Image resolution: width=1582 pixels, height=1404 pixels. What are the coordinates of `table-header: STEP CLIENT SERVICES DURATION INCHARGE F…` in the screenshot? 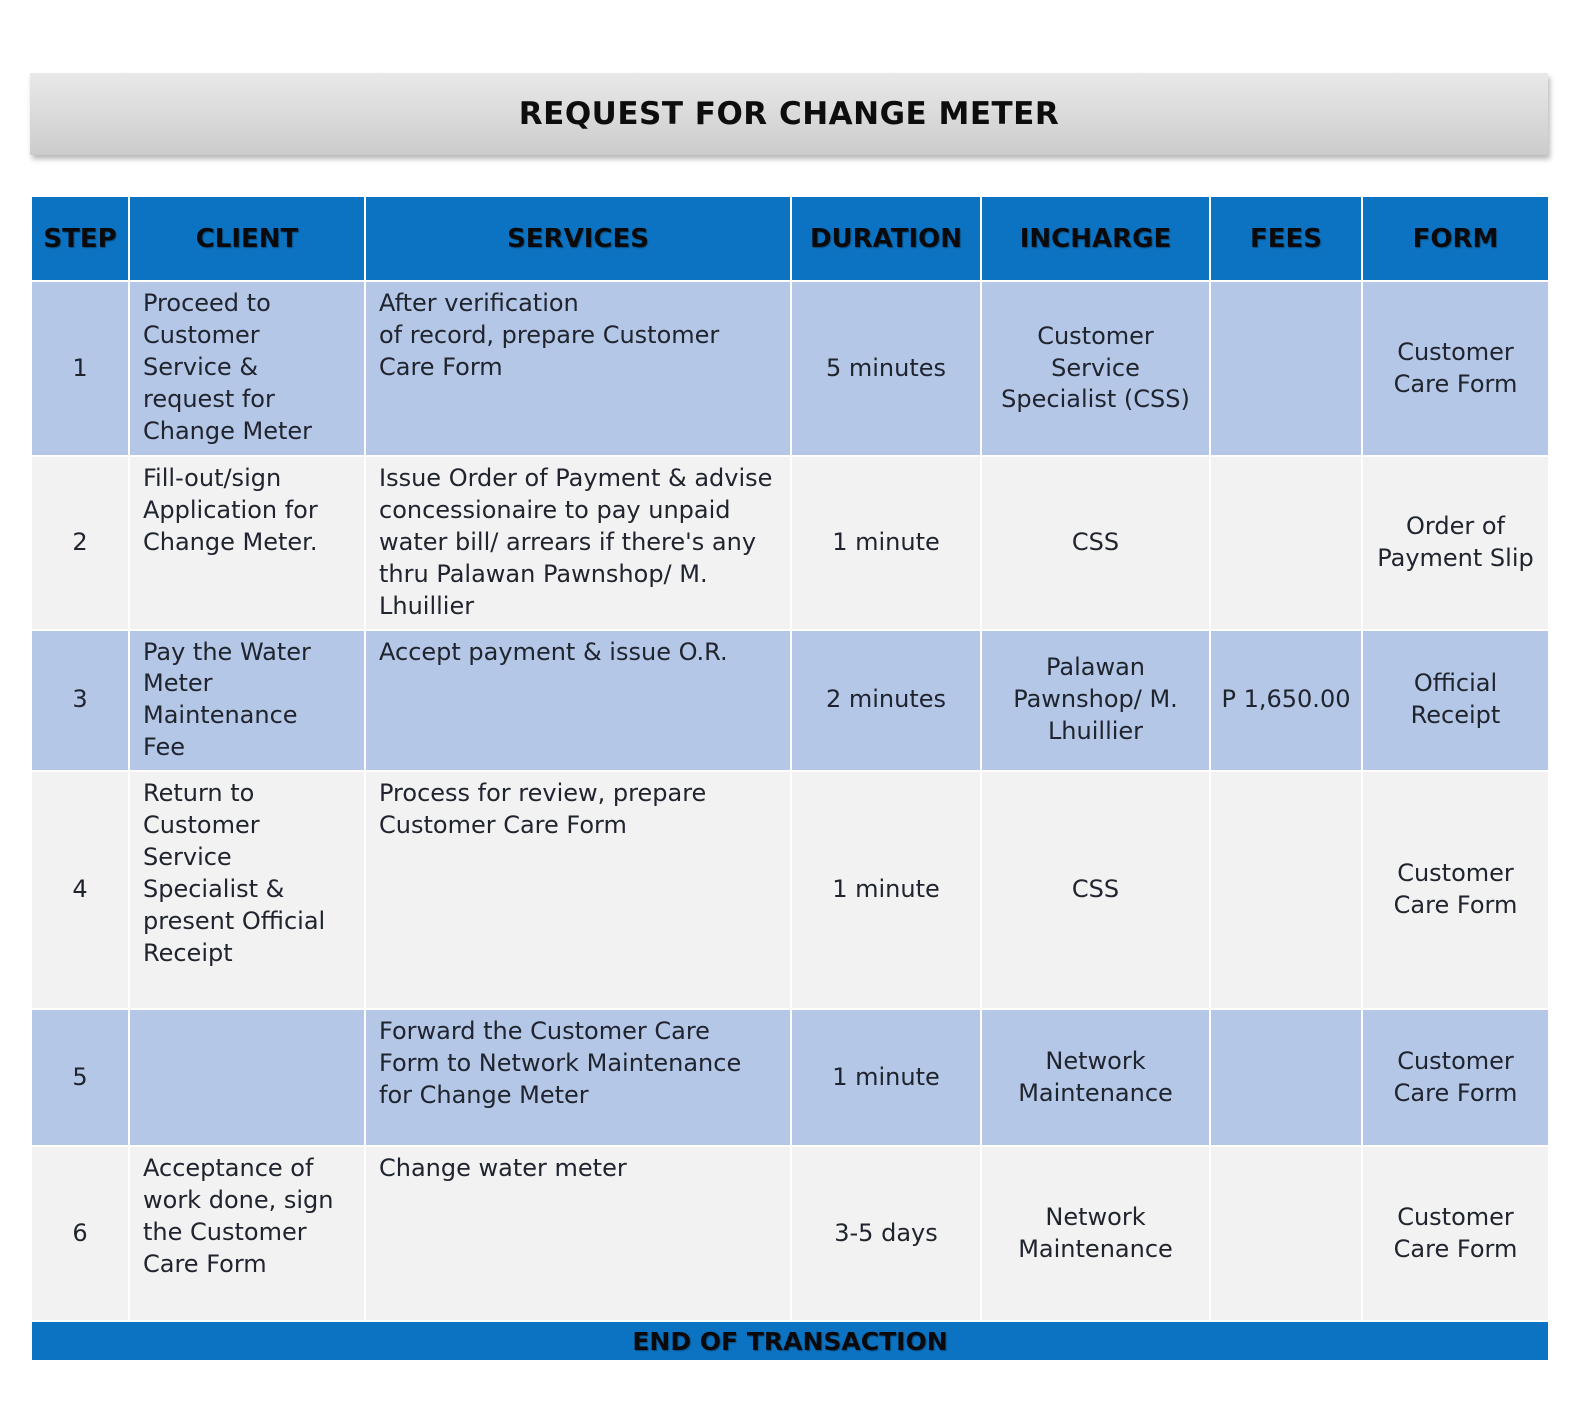 It's located at (790, 238).